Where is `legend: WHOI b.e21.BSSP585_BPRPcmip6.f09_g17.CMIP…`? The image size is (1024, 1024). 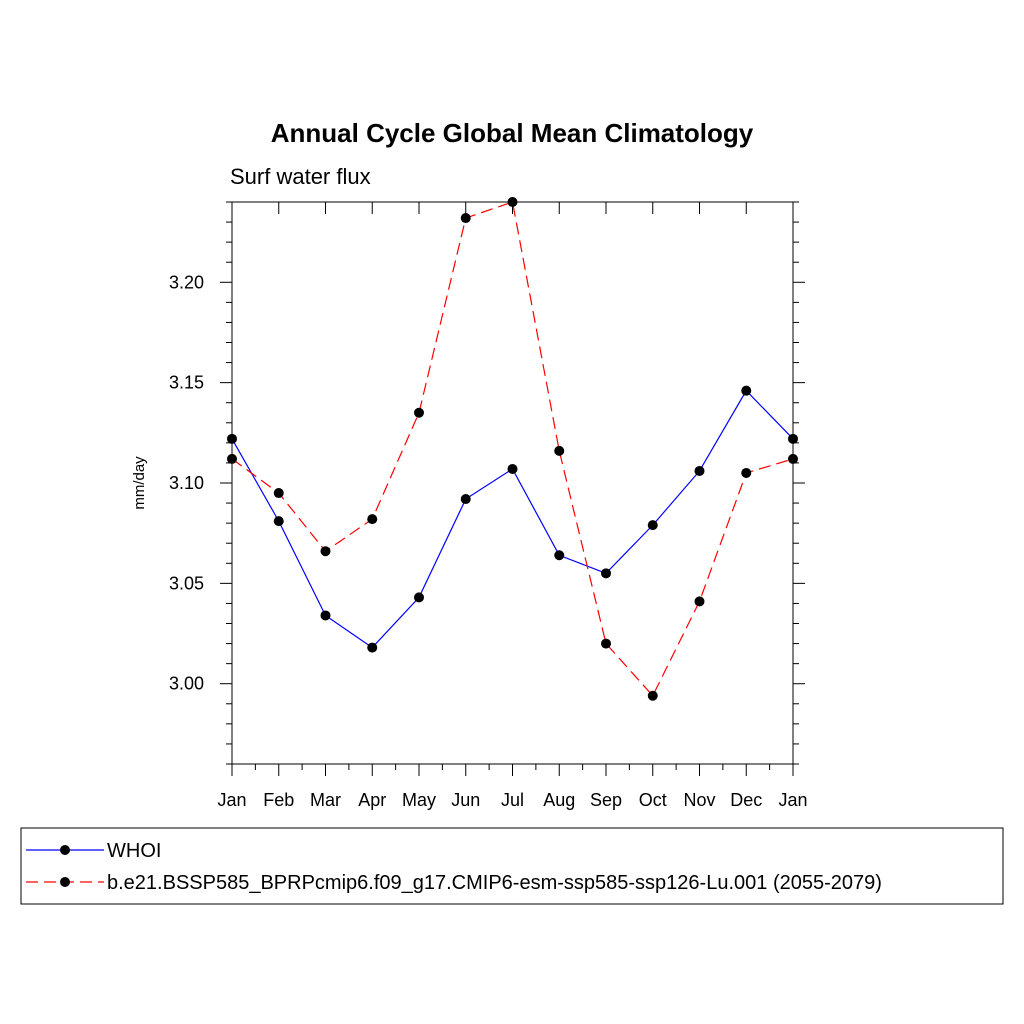
legend: WHOI b.e21.BSSP585_BPRPcmip6.f09_g17.CMIP… is located at coordinates (454, 867).